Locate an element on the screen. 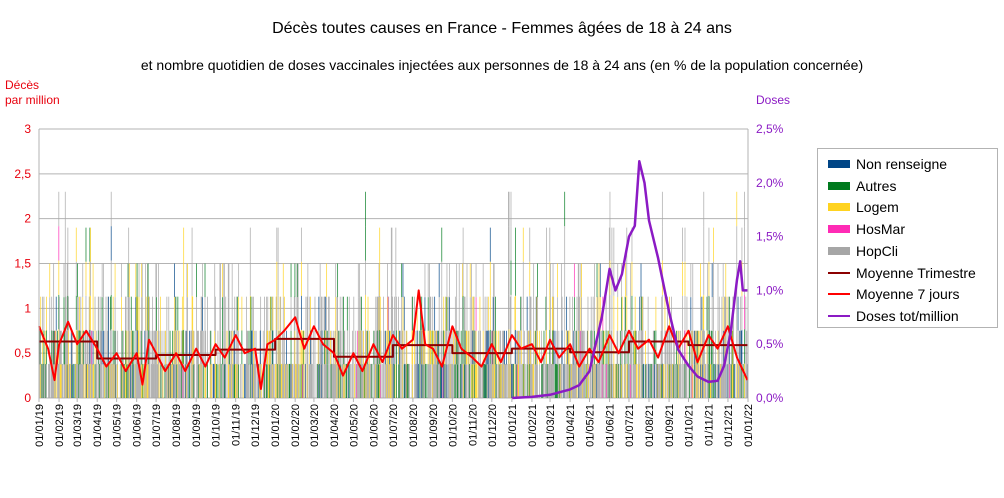 The height and width of the screenshot is (498, 1004). x-tick-label: 01/06/20 is located at coordinates (374, 425).